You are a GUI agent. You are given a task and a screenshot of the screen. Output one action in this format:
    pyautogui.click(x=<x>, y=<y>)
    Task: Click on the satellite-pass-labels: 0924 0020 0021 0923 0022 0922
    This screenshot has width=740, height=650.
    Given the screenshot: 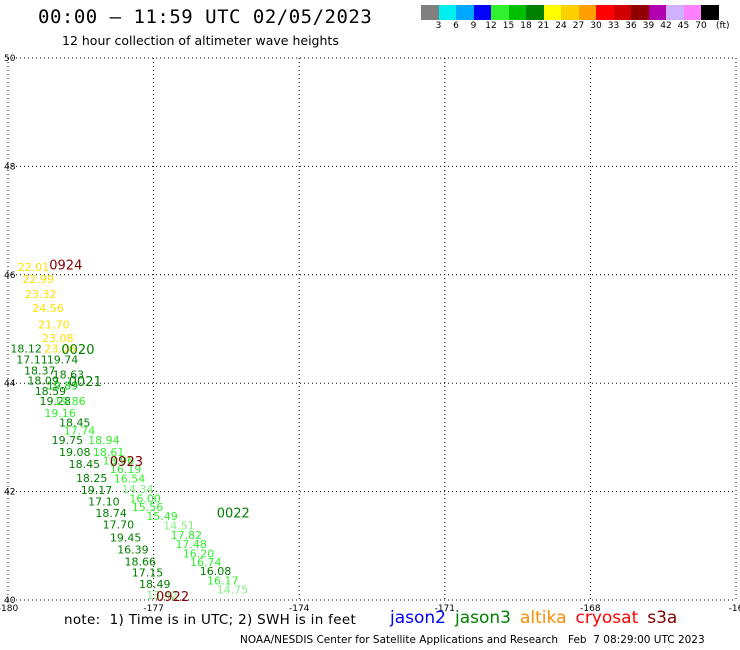 What is the action you would take?
    pyautogui.click(x=149, y=431)
    